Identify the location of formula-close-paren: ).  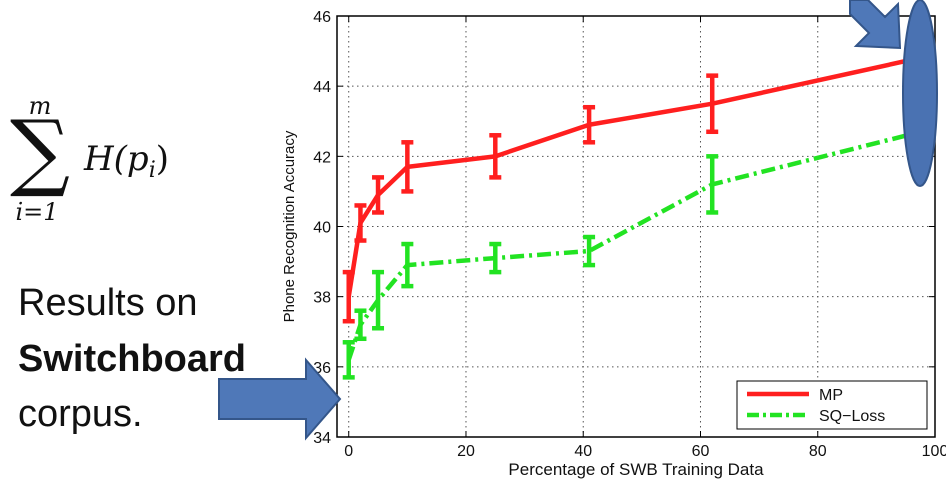
(162, 159).